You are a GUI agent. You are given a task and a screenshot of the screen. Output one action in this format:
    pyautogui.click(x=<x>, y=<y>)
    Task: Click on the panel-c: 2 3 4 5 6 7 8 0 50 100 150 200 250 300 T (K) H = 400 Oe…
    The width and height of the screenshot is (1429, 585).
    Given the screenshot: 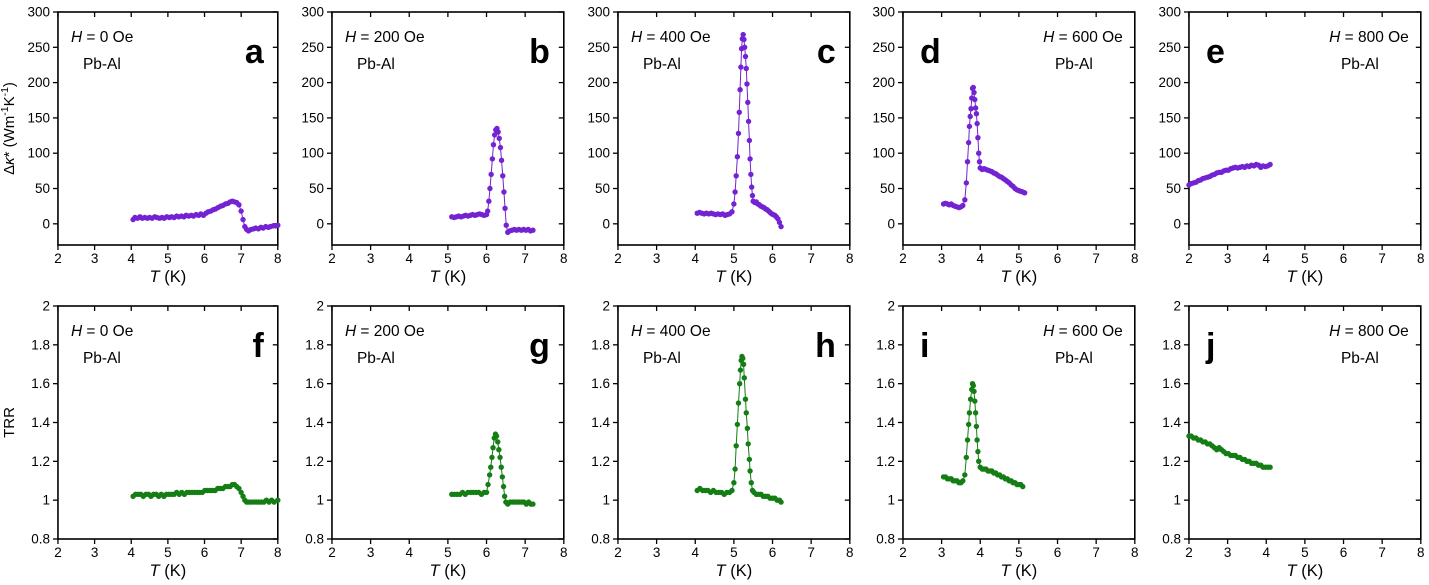 What is the action you would take?
    pyautogui.click(x=715, y=146)
    